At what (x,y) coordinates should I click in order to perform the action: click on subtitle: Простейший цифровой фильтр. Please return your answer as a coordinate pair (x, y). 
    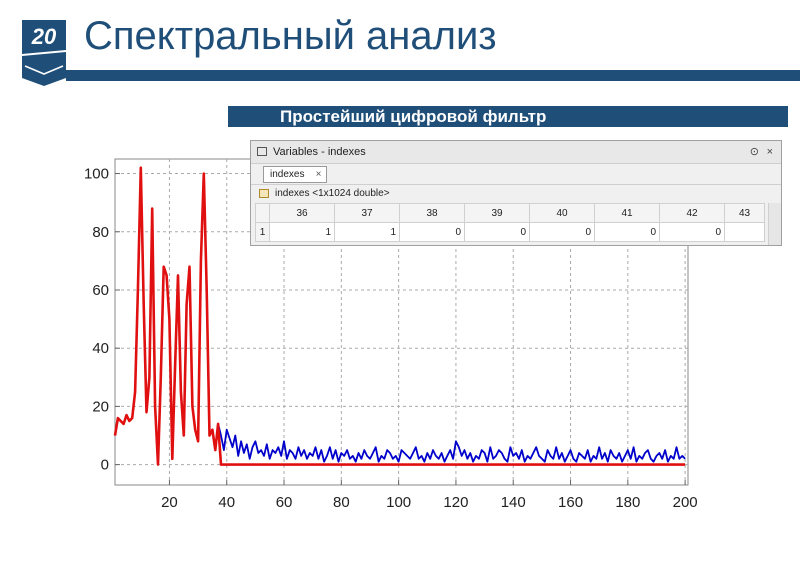
    Looking at the image, I should click on (413, 116).